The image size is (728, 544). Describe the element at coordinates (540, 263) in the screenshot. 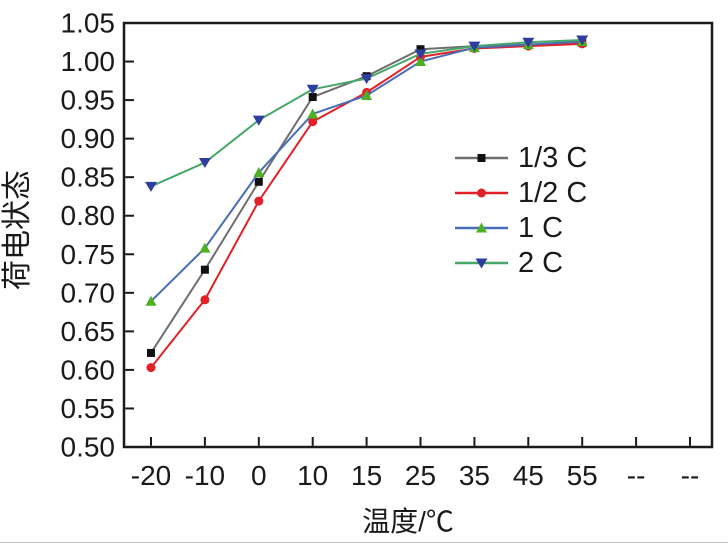

I see `legend-label: 2 C` at that location.